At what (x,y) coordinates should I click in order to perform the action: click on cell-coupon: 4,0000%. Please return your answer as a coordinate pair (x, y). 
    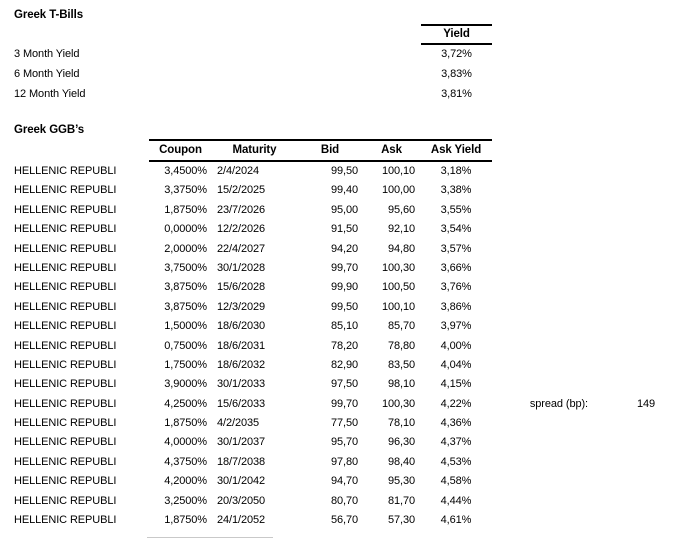
    Looking at the image, I should click on (185, 442).